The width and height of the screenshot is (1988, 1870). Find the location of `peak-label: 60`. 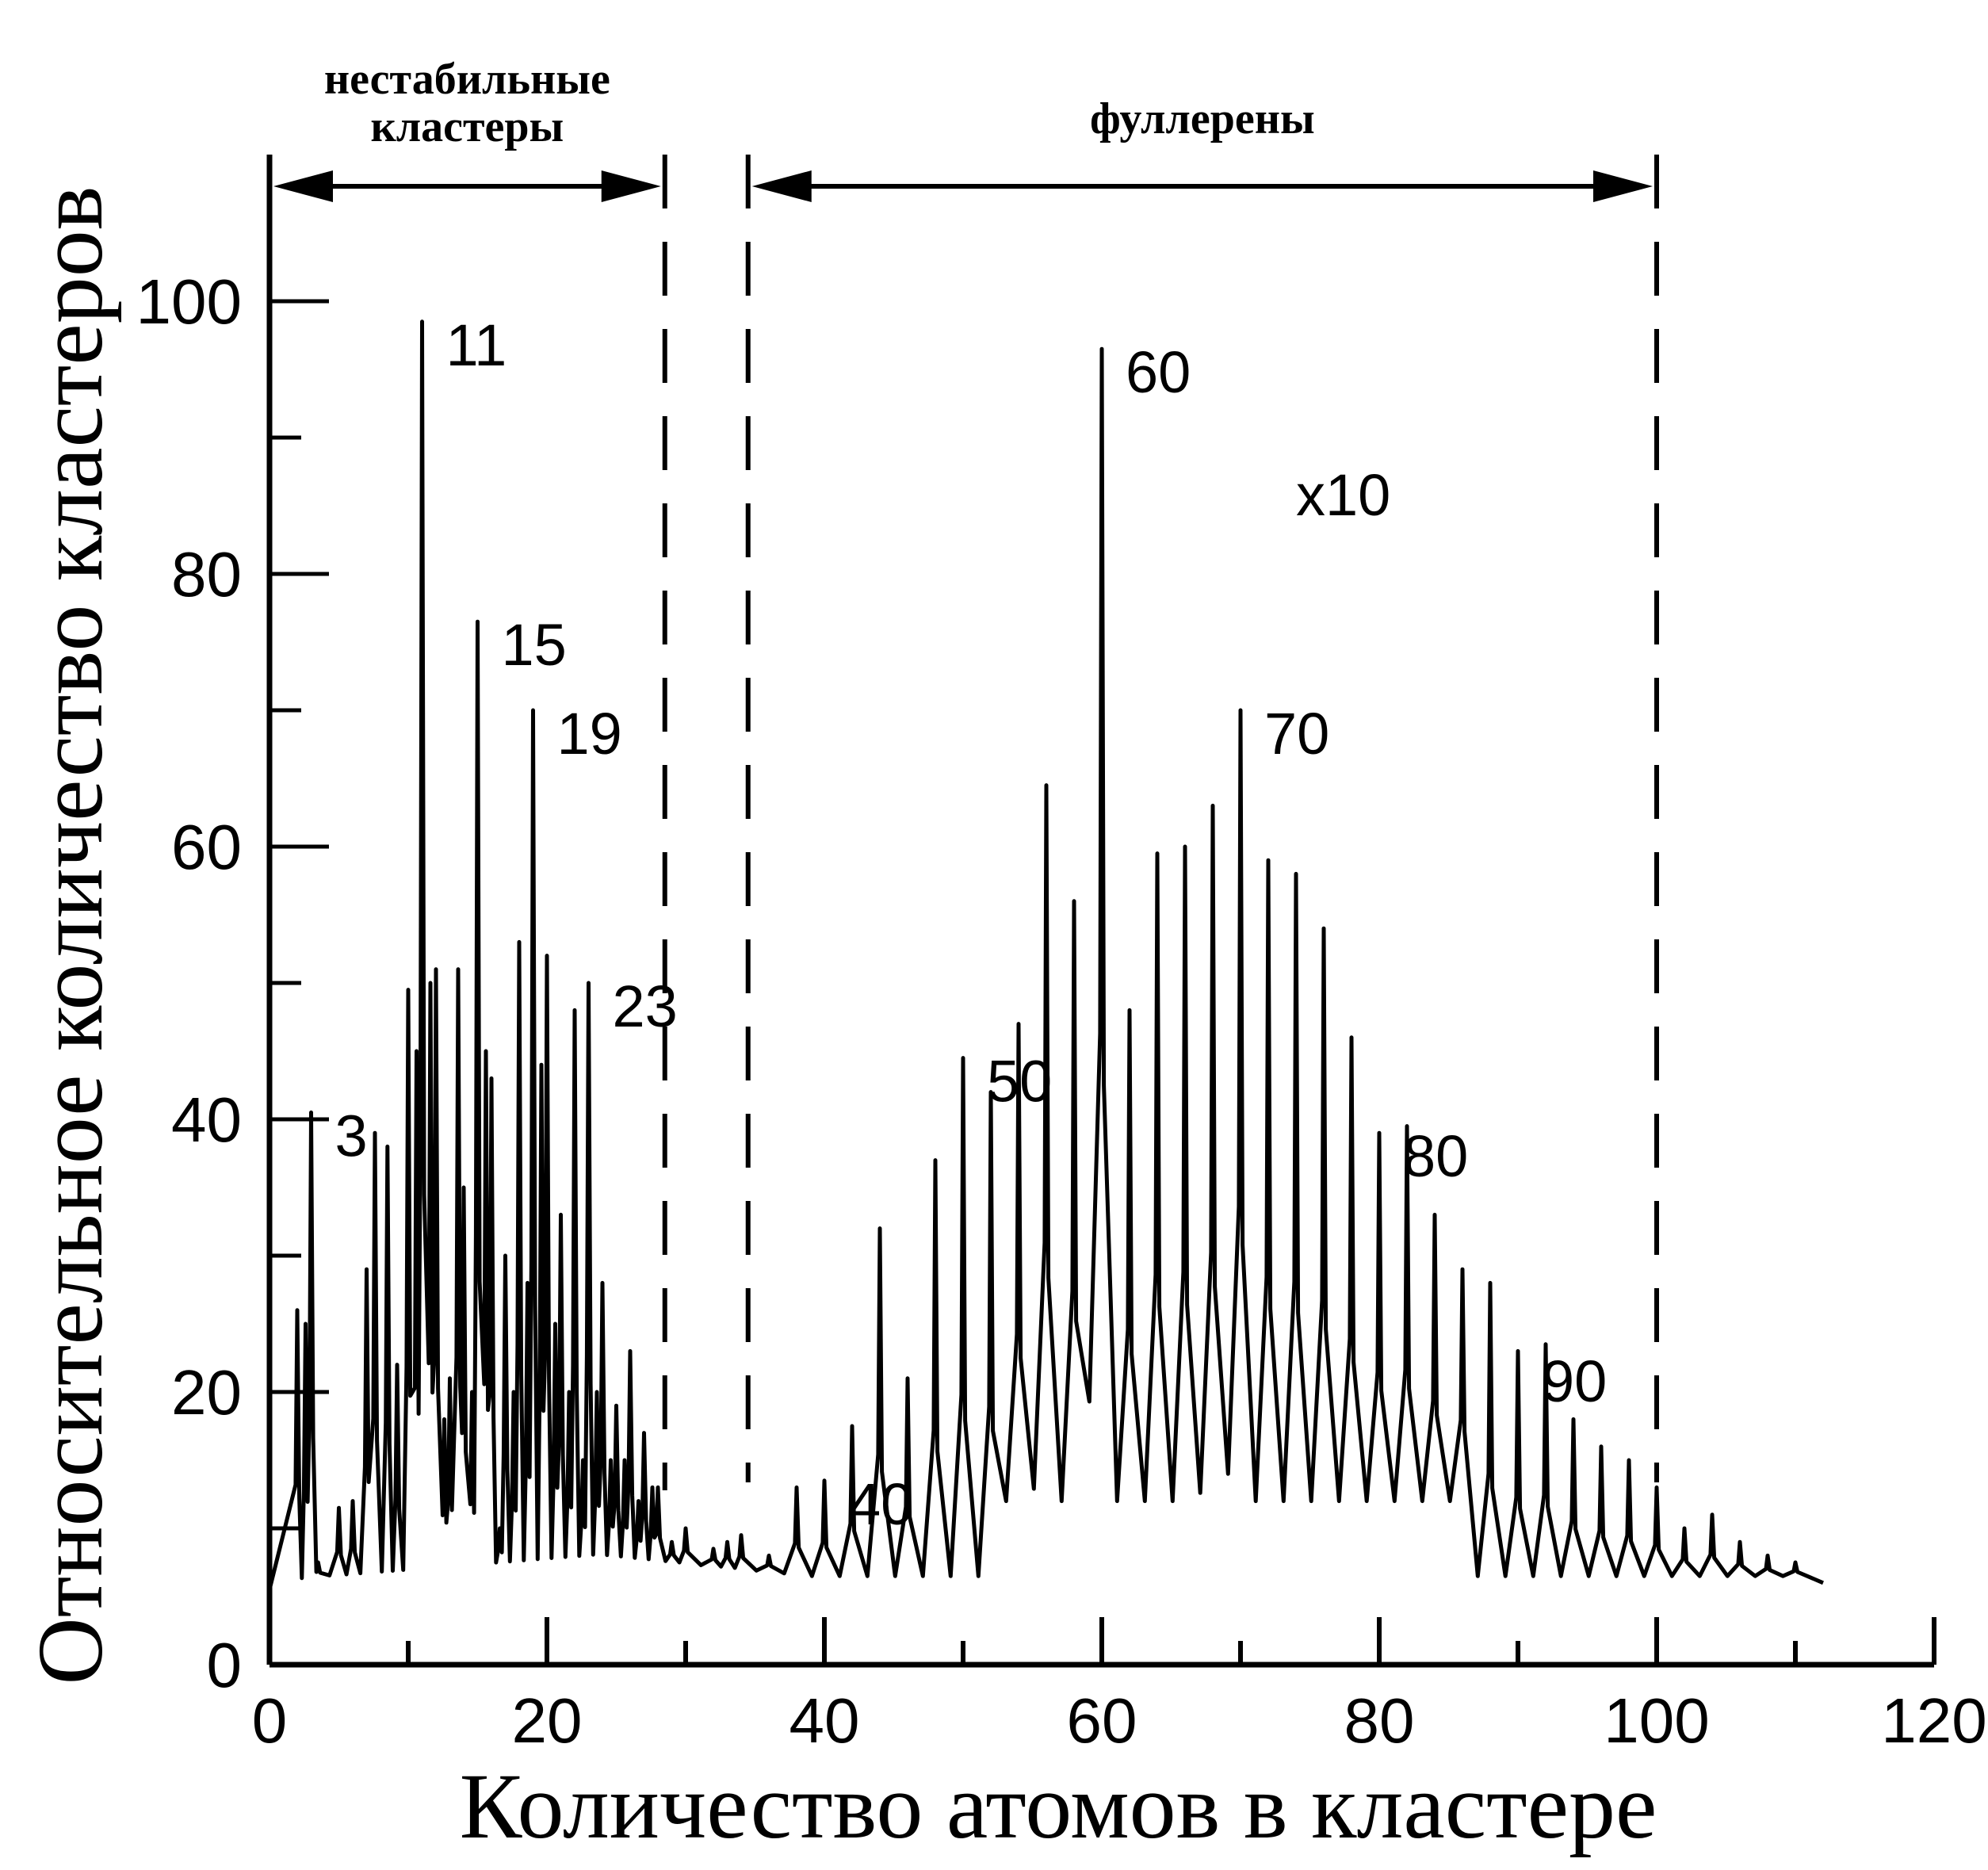

peak-label: 60 is located at coordinates (1158, 372).